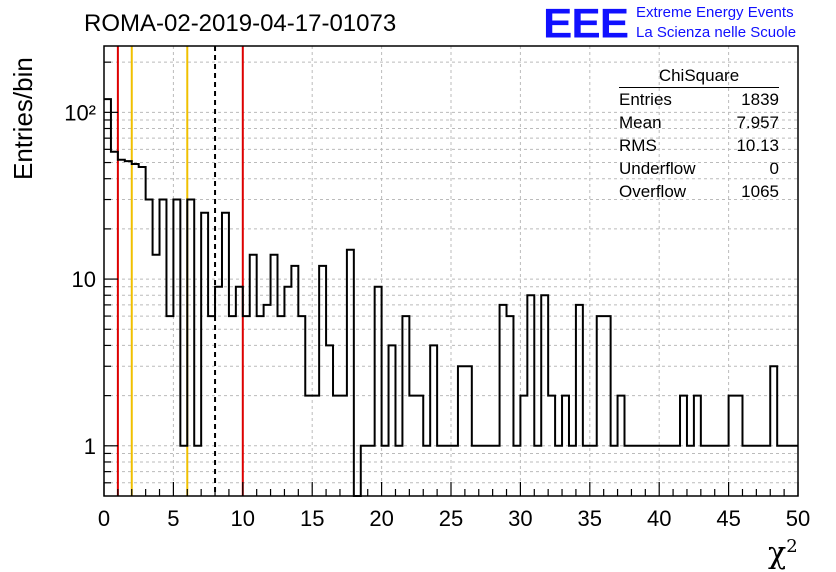  Describe the element at coordinates (798, 518) in the screenshot. I see `x-tick-label: 50` at that location.